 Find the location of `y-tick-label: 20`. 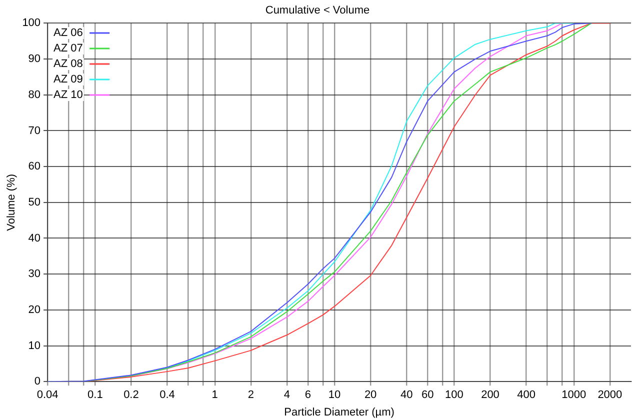

y-tick-label: 20 is located at coordinates (34, 310).